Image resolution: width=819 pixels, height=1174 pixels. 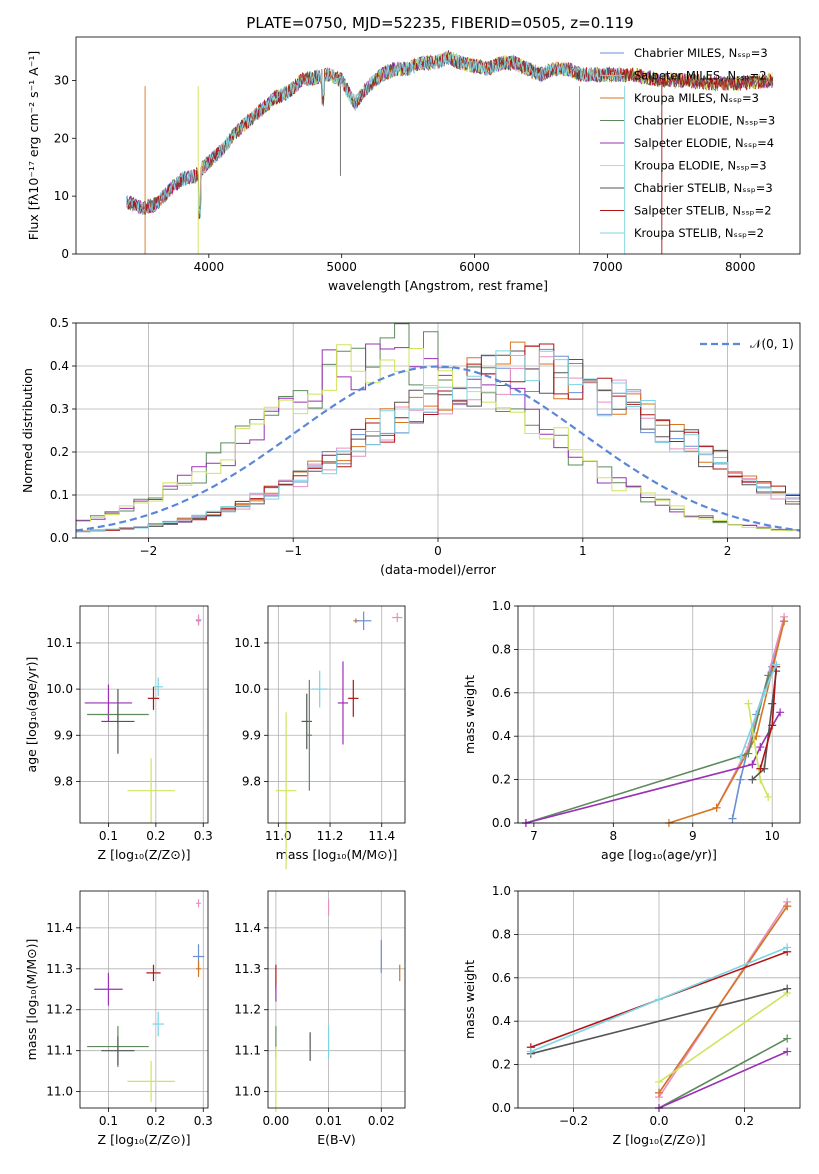 What do you see at coordinates (59, 495) in the screenshot?
I see `y-tick-label: 0.1` at bounding box center [59, 495].